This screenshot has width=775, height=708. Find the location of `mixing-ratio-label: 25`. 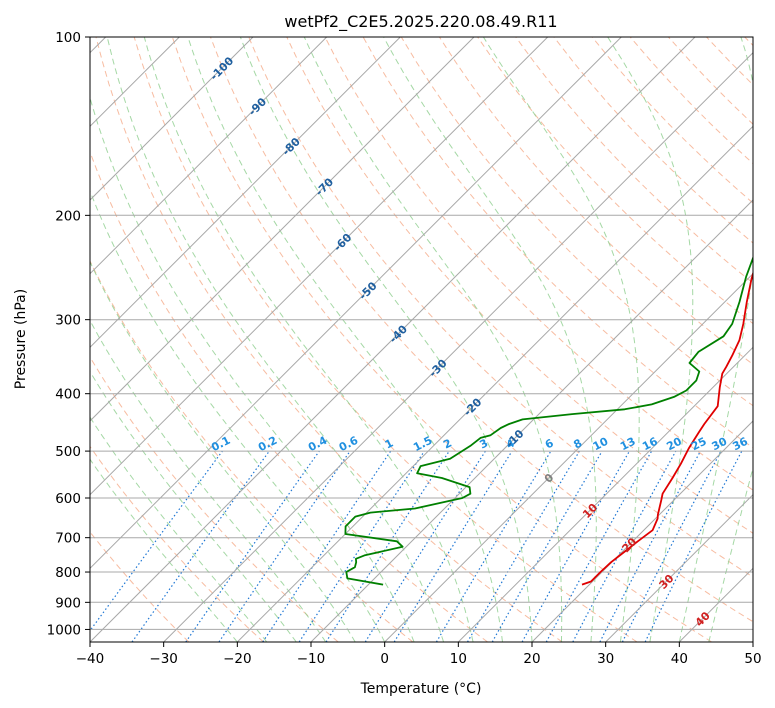

mixing-ratio-label: 25 is located at coordinates (699, 444).